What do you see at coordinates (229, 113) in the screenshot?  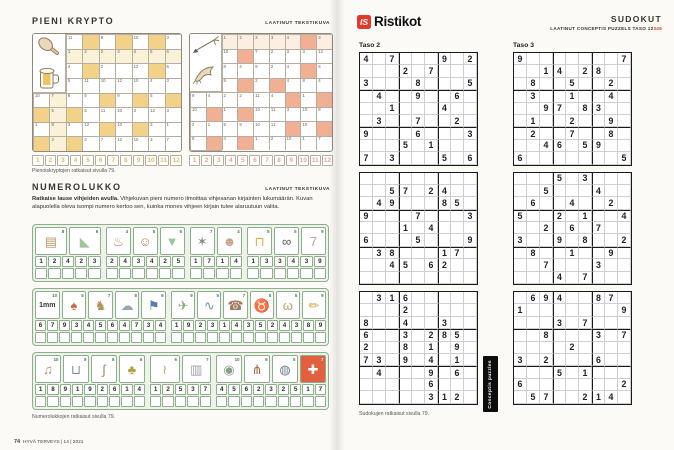 I see `krypto-cell: 1` at bounding box center [229, 113].